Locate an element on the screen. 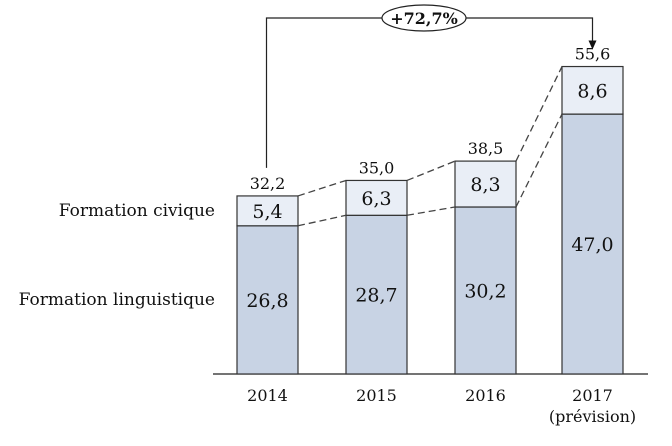  annotation-ellipse is located at coordinates (424, 18).